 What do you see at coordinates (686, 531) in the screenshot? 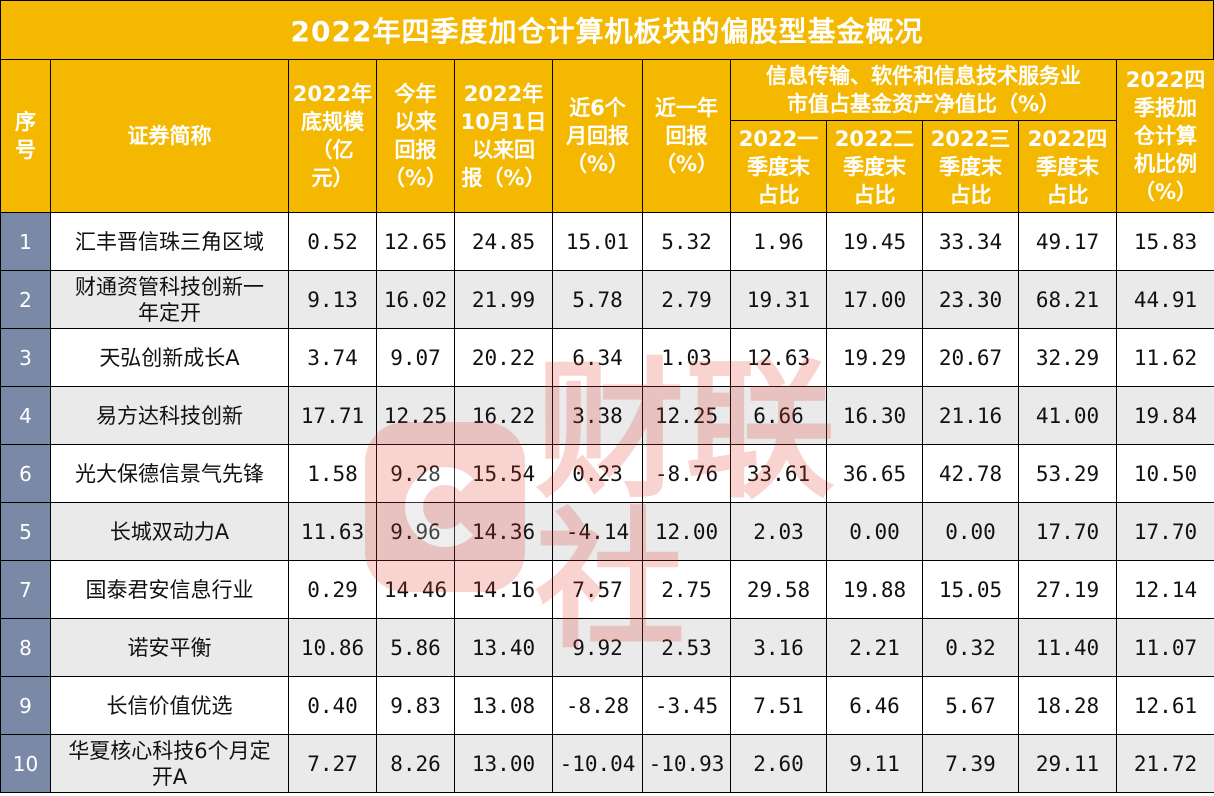
I see `cell-one-year: 12.00` at bounding box center [686, 531].